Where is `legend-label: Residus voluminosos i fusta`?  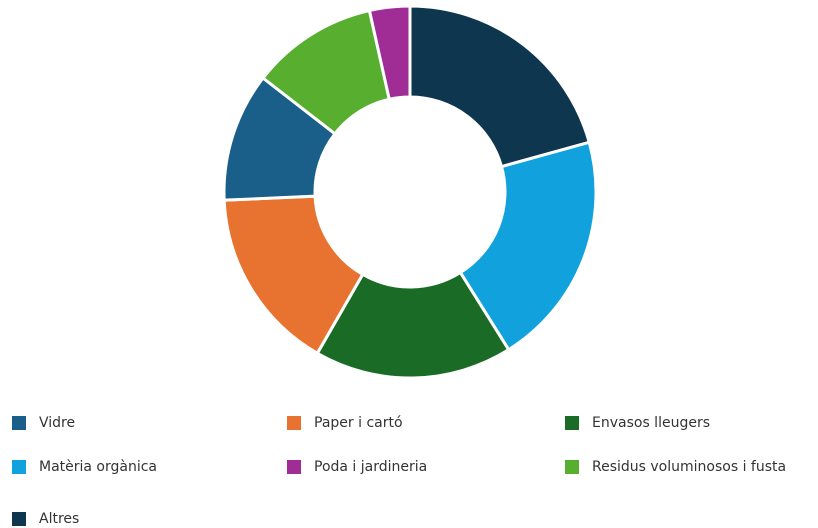 legend-label: Residus voluminosos i fusta is located at coordinates (689, 467).